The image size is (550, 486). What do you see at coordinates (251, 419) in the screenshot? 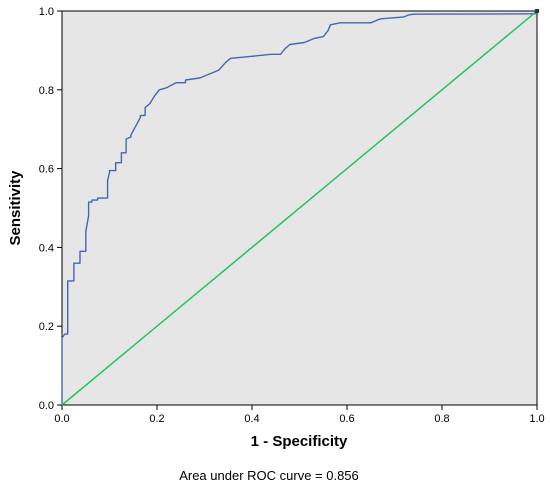
I see `x-tick-label: 0.4` at bounding box center [251, 419].